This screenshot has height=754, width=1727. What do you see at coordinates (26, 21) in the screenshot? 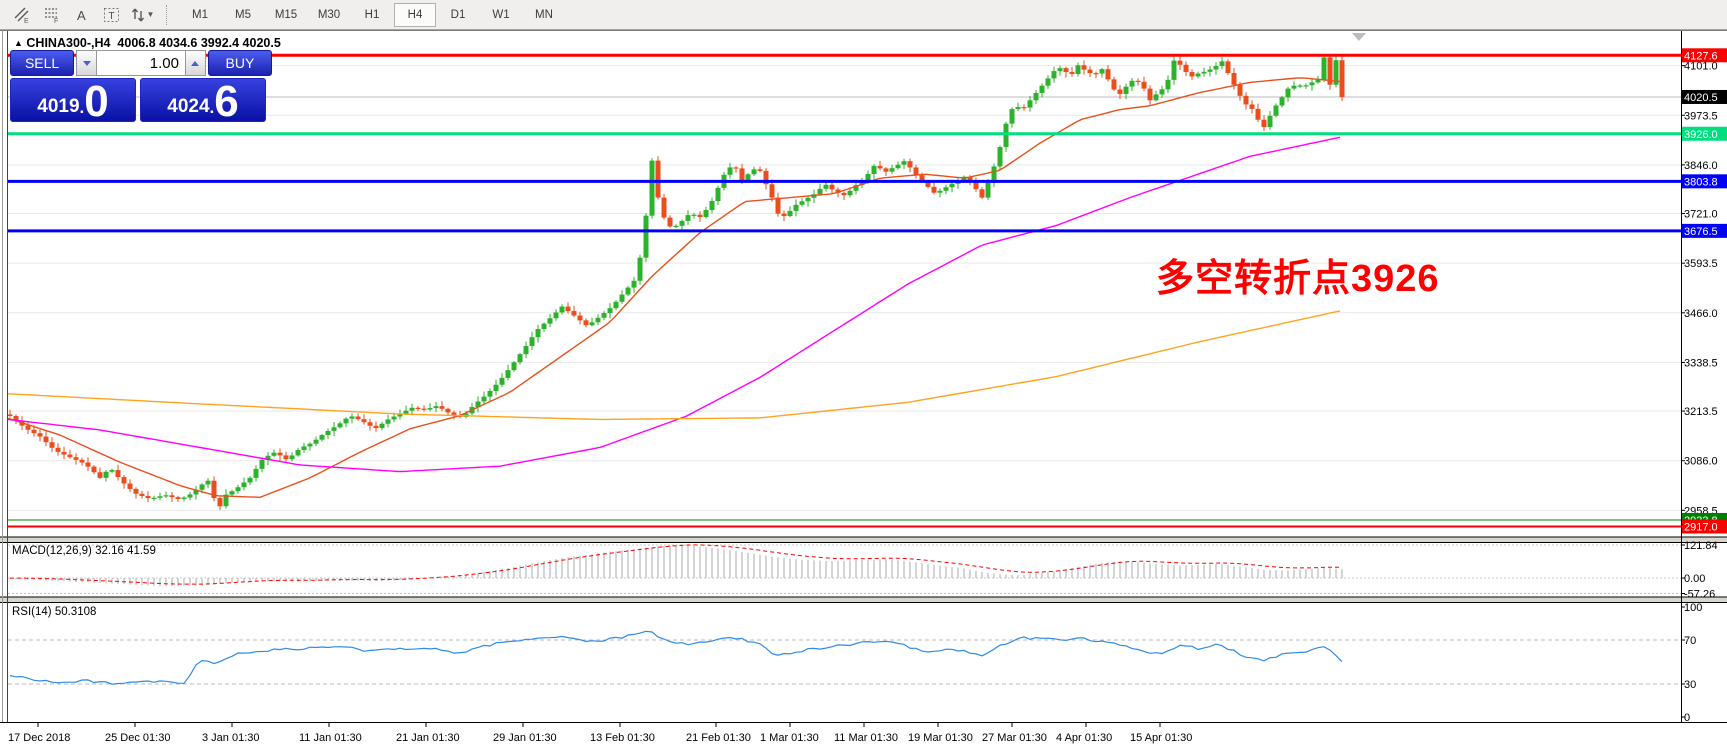
I see `svg-text: E` at bounding box center [26, 21].